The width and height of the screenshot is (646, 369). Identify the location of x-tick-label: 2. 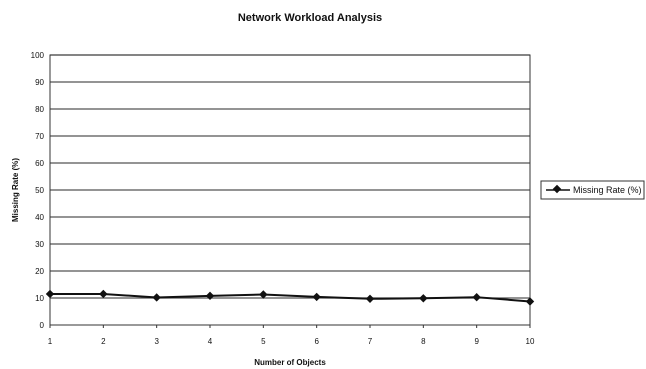
(103, 341).